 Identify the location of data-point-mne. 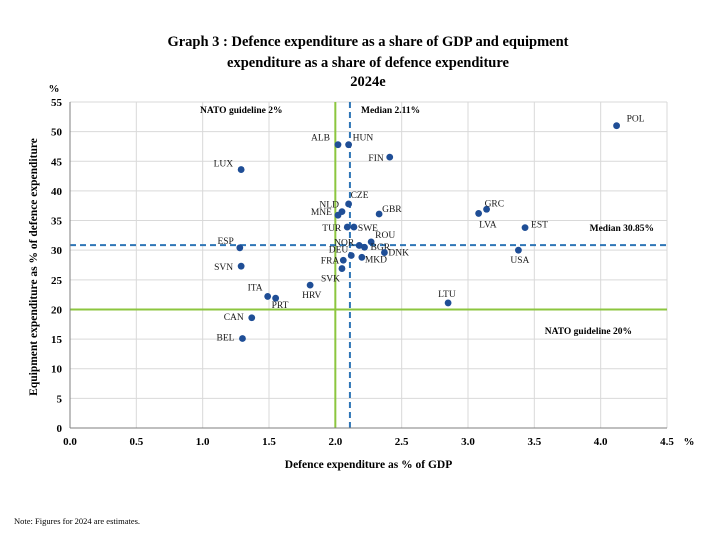
(338, 215).